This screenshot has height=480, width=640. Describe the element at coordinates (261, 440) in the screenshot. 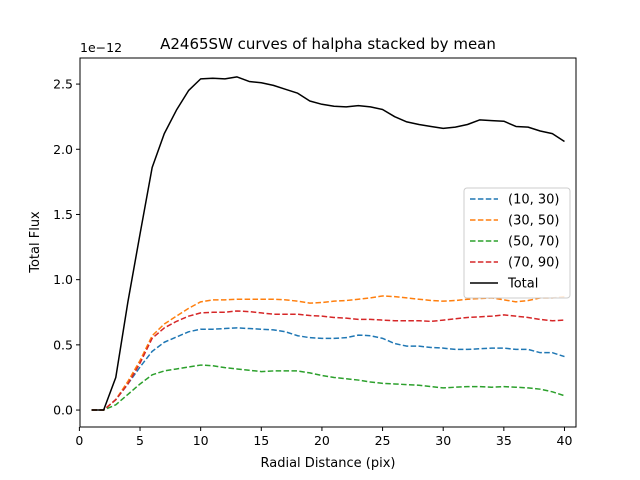

I see `x-tick-label: 15` at that location.